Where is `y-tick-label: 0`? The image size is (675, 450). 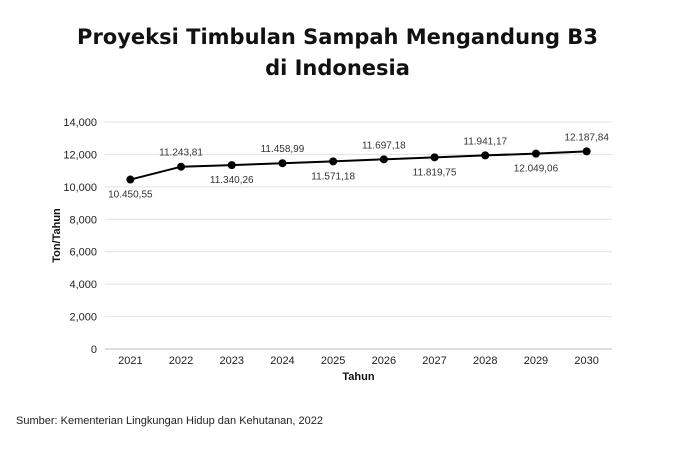 y-tick-label: 0 is located at coordinates (94, 350).